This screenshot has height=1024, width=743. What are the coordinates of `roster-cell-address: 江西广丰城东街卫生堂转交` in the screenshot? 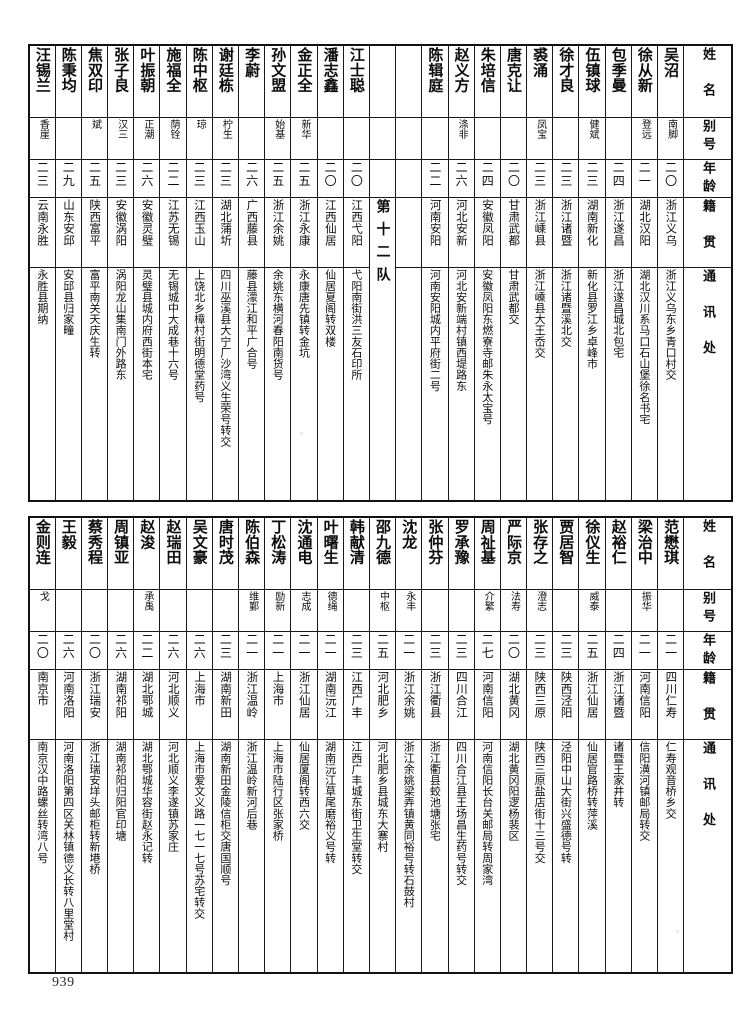 It's located at (356, 856).